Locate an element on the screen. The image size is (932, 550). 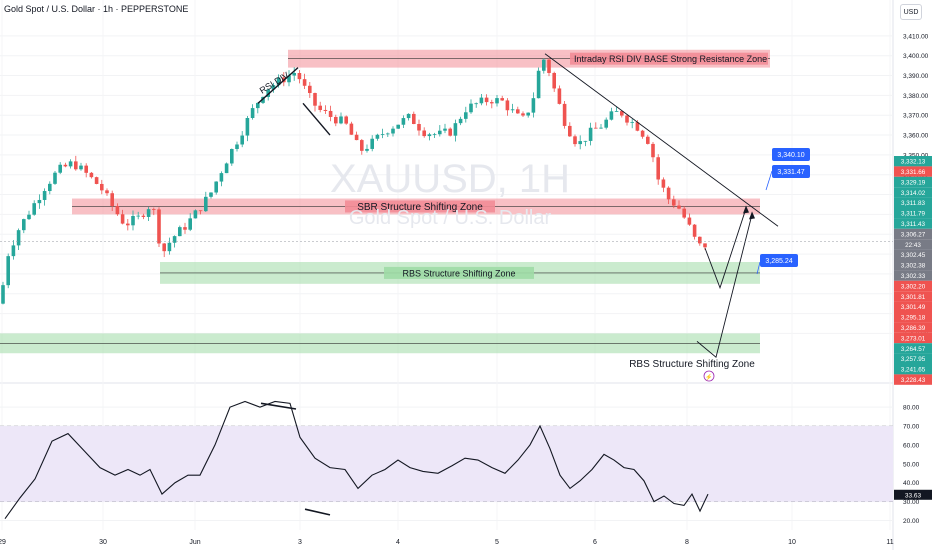
price-label-value: 3,228.43 is located at coordinates (913, 380).